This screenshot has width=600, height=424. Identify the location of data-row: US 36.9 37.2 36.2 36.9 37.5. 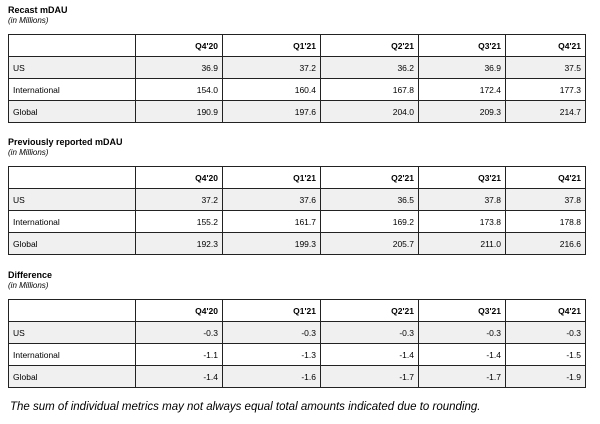
(297, 67).